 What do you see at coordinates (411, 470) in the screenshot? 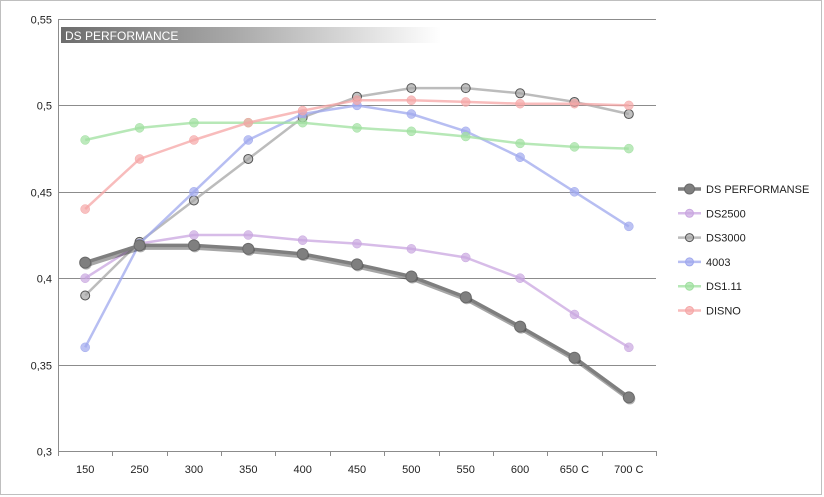
I see `x-tick-label: 500` at bounding box center [411, 470].